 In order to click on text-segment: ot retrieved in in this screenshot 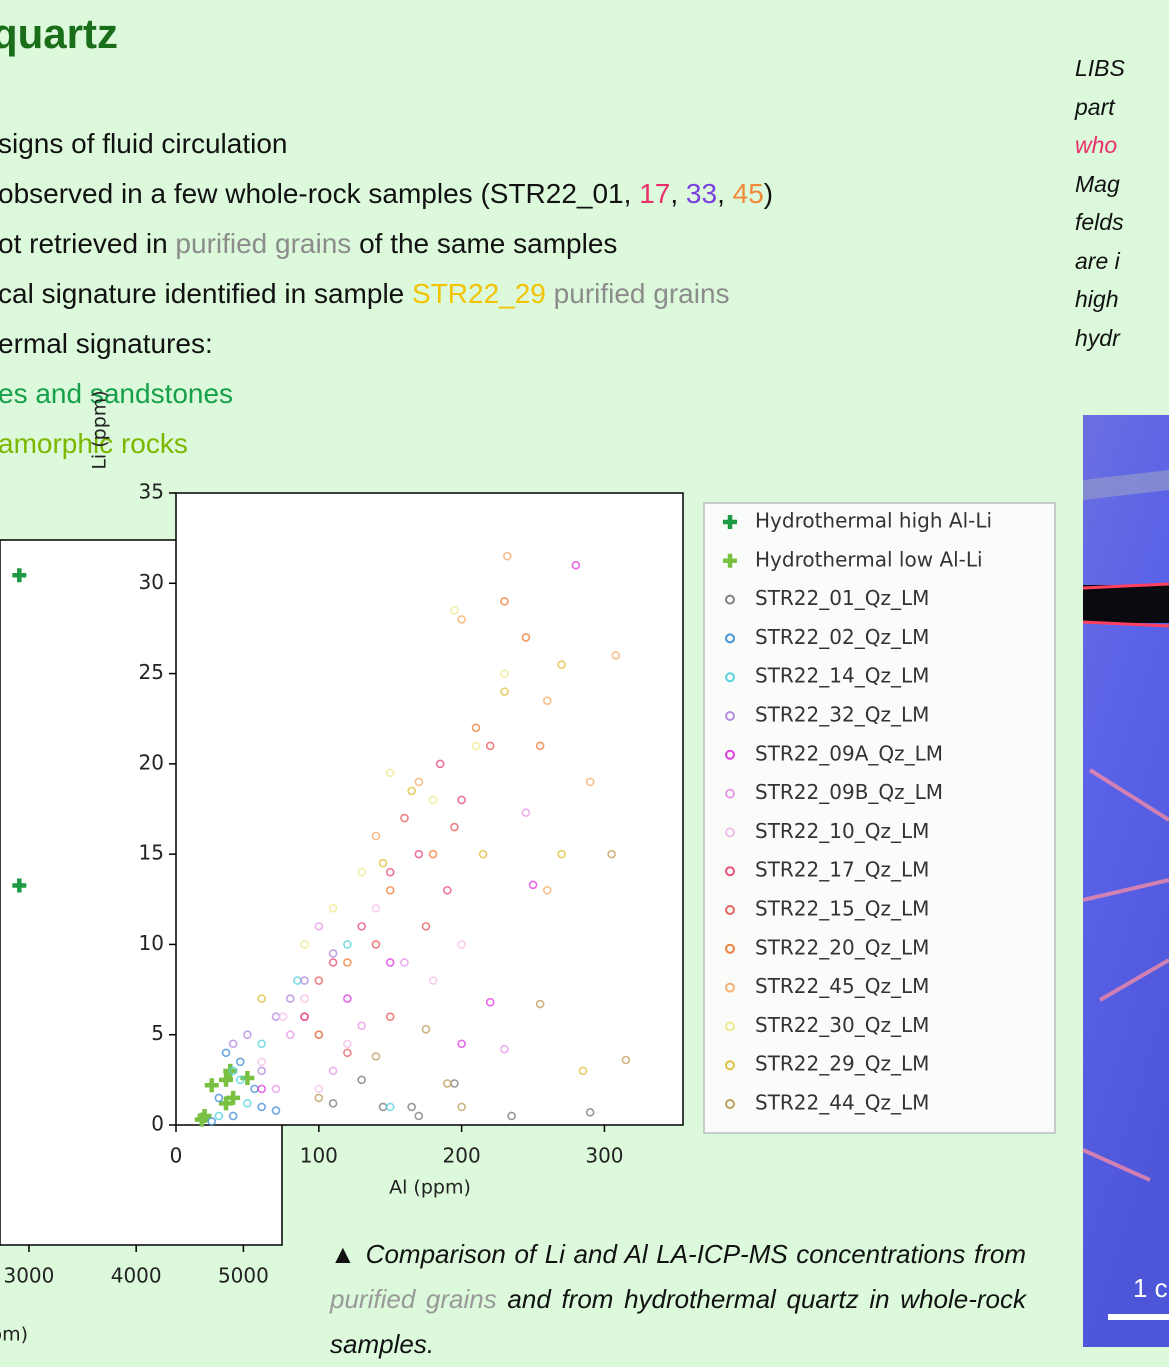, I will do `click(88, 243)`.